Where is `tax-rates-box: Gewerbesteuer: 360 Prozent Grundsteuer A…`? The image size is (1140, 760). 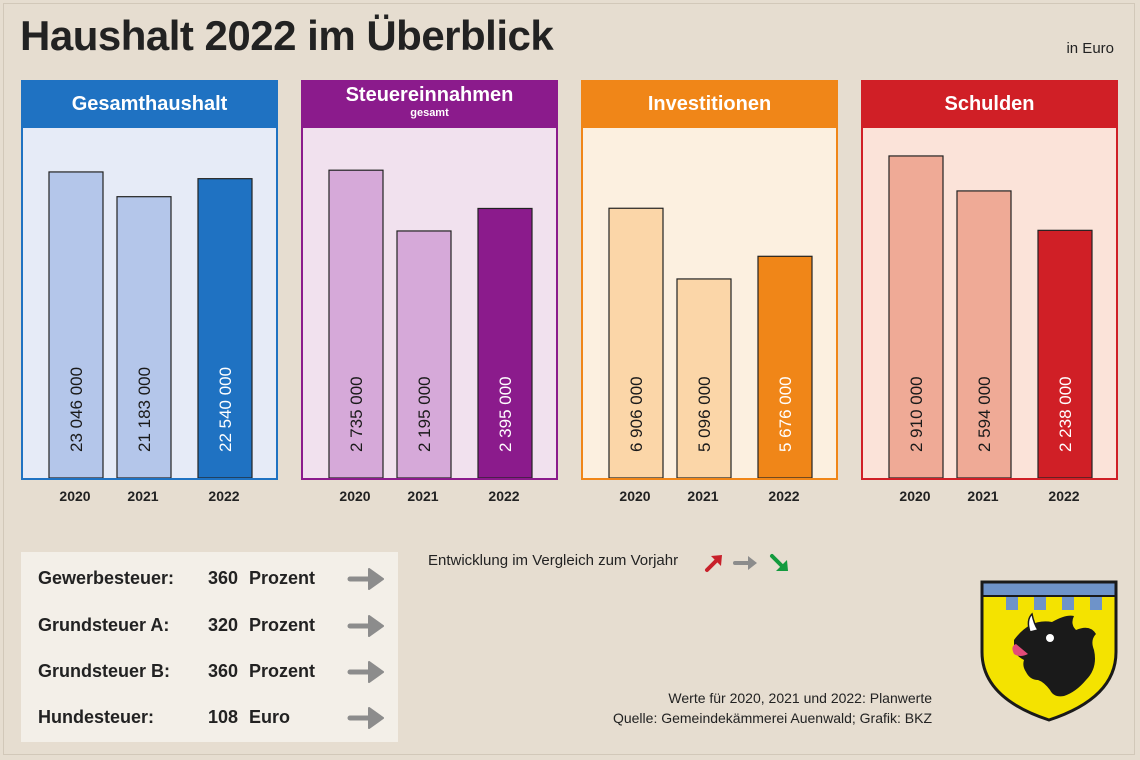
tax-rates-box: Gewerbesteuer: 360 Prozent Grundsteuer A… is located at coordinates (209, 647).